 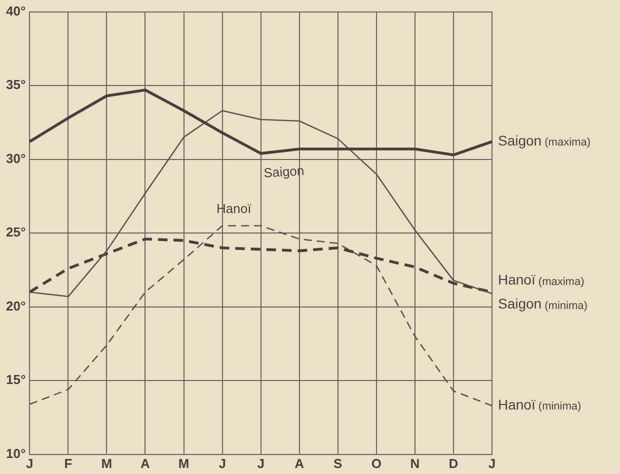 What do you see at coordinates (68, 463) in the screenshot?
I see `x-tick-label: F` at bounding box center [68, 463].